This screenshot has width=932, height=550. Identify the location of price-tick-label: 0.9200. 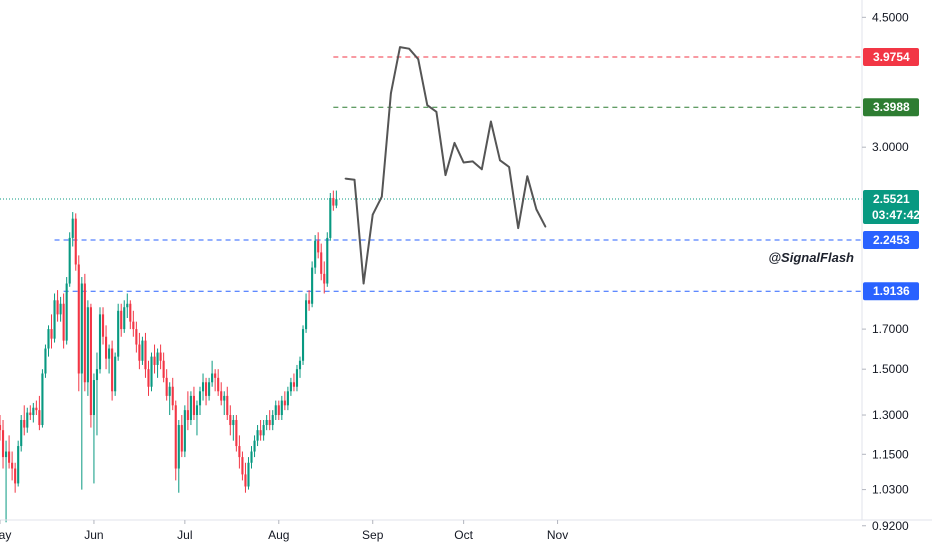
(890, 526).